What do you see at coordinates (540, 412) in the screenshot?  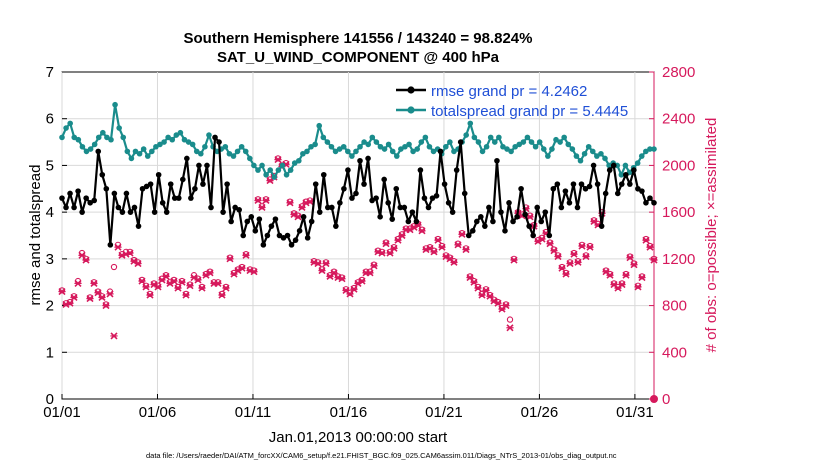 I see `x-tick-label: 01/26` at bounding box center [540, 412].